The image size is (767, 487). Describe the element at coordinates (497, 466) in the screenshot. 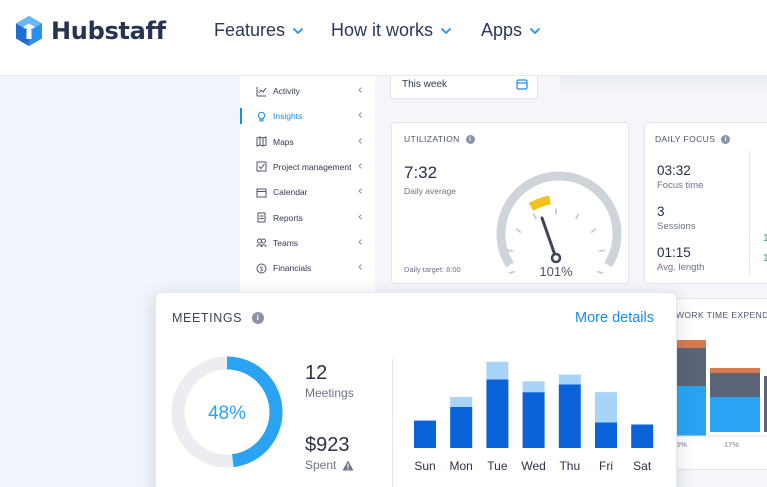

I see `day-label-tue: Tue` at that location.